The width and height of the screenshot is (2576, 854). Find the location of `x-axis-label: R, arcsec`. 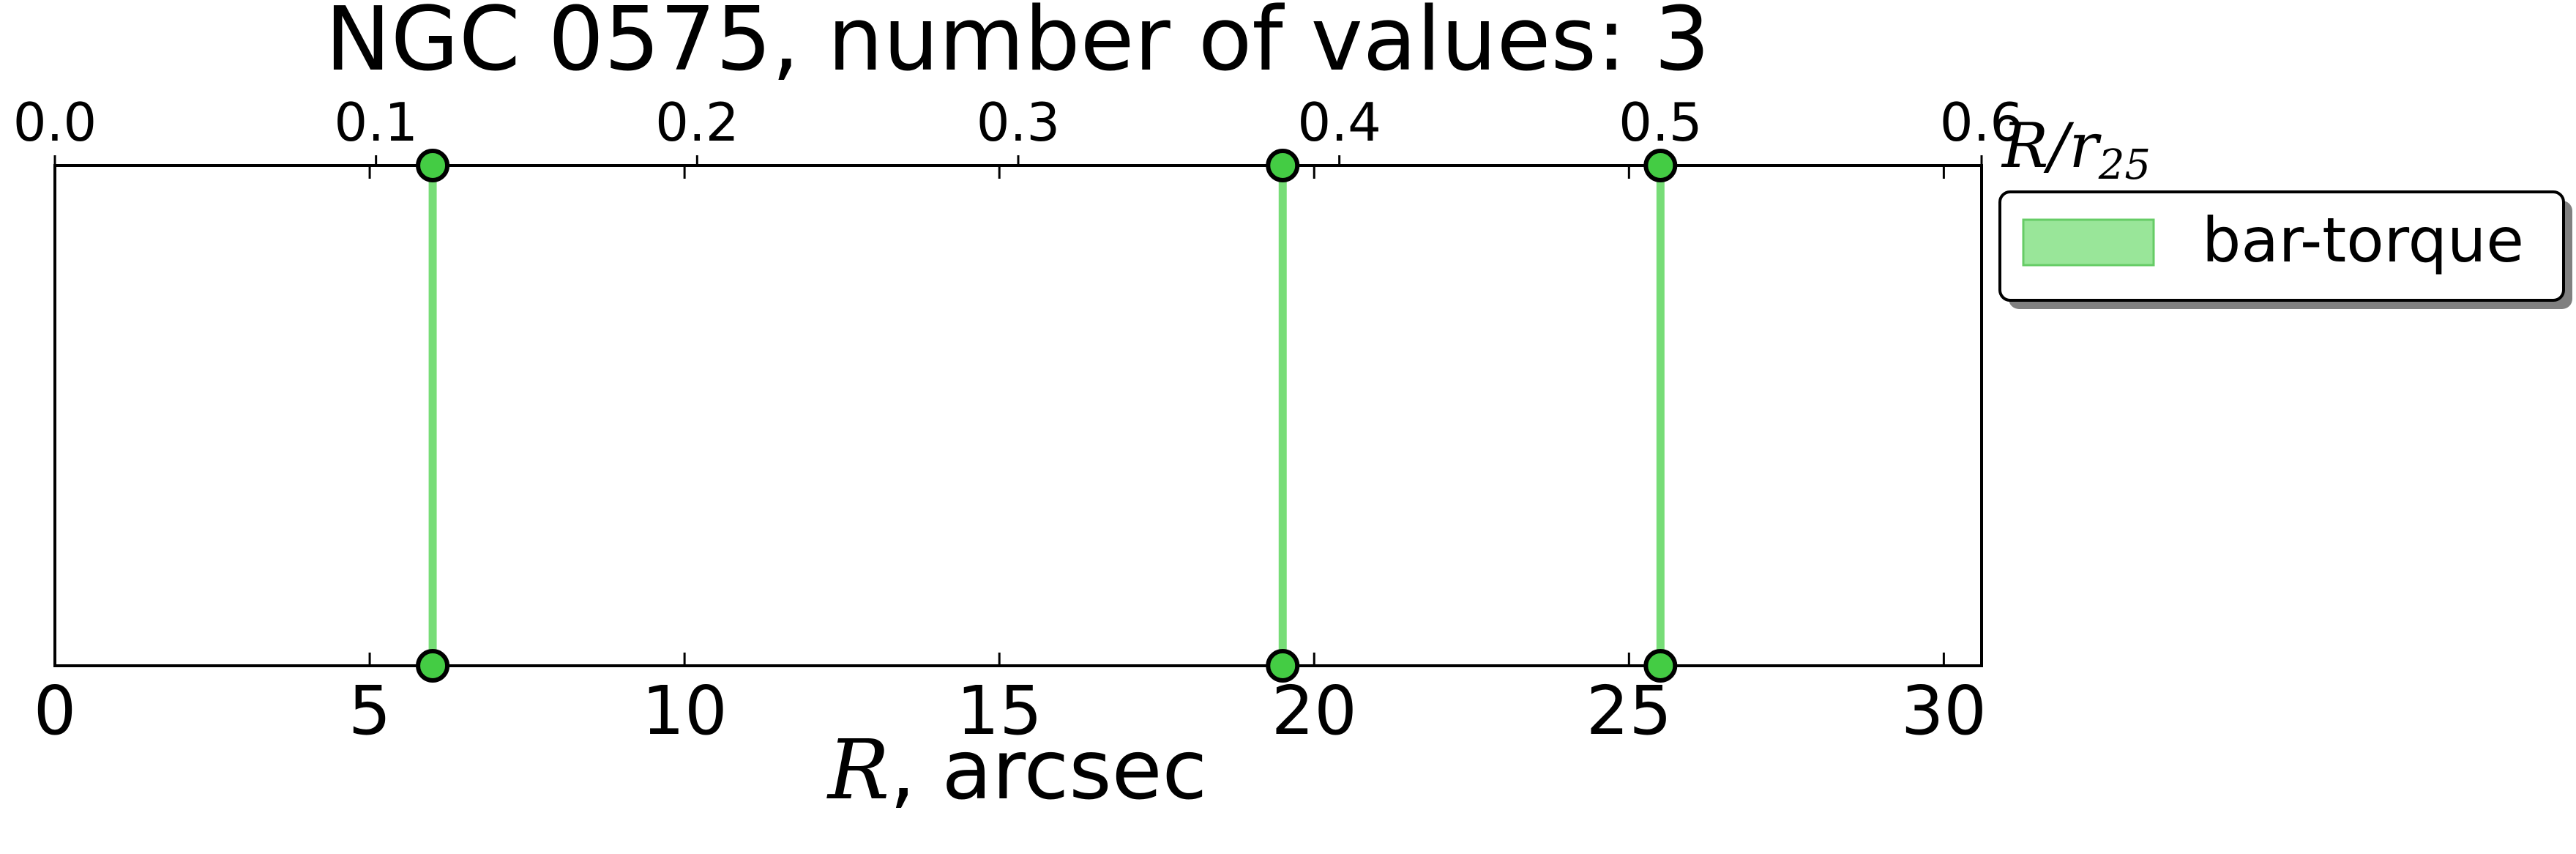

x-axis-label: R, arcsec is located at coordinates (1016, 770).